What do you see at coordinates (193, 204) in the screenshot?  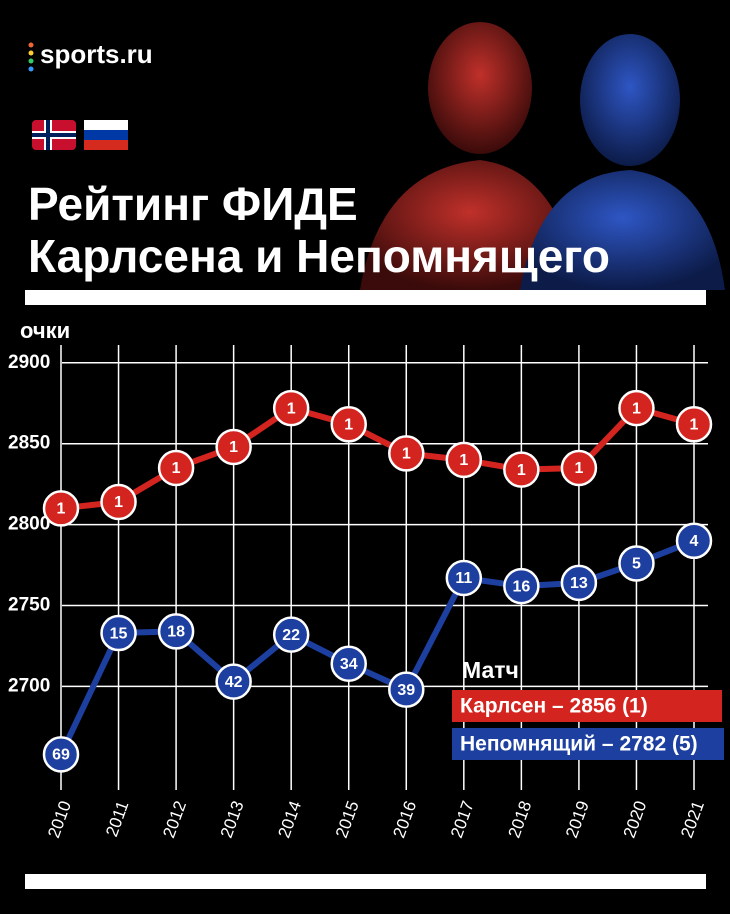 I see `chart-title: Рейтинг ФИДЕ` at bounding box center [193, 204].